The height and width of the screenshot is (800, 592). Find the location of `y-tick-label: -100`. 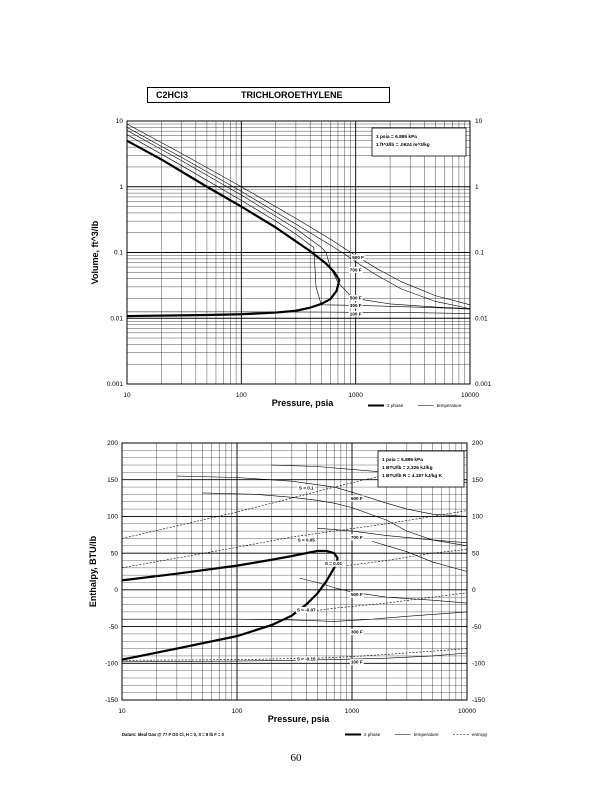

y-tick-label: -100 is located at coordinates (111, 663).